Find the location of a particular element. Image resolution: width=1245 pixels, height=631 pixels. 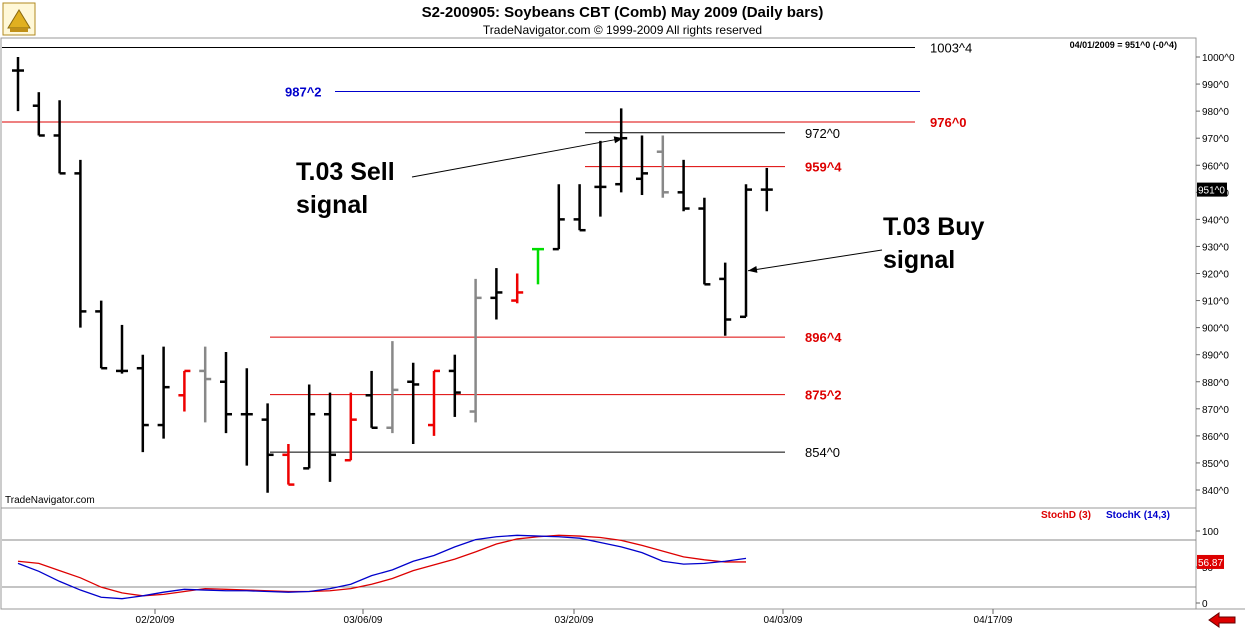

date-tick-label: 03/20/09 is located at coordinates (574, 620).